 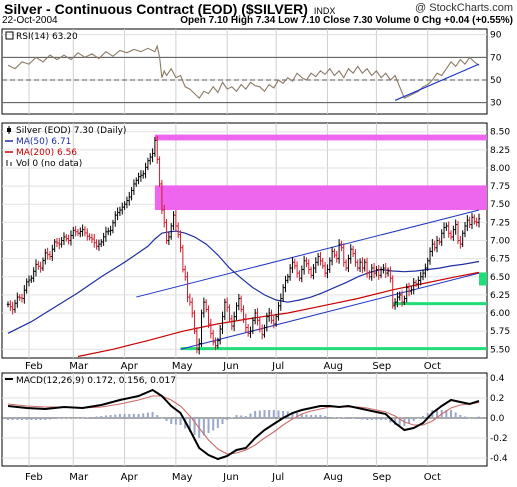 I want to click on exchange-label: INDX, so click(x=324, y=11).